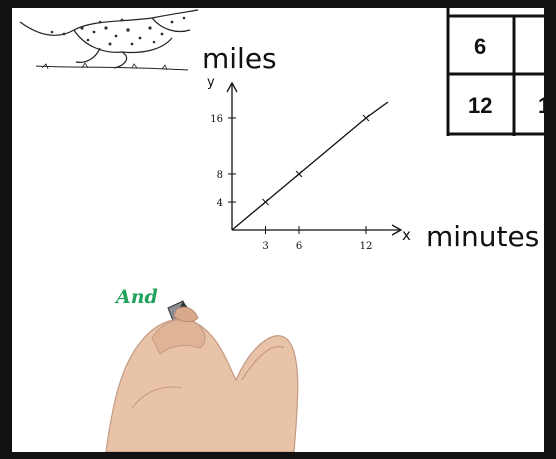 This screenshot has height=459, width=556. Describe the element at coordinates (495, 72) in the screenshot. I see `data-table` at that location.